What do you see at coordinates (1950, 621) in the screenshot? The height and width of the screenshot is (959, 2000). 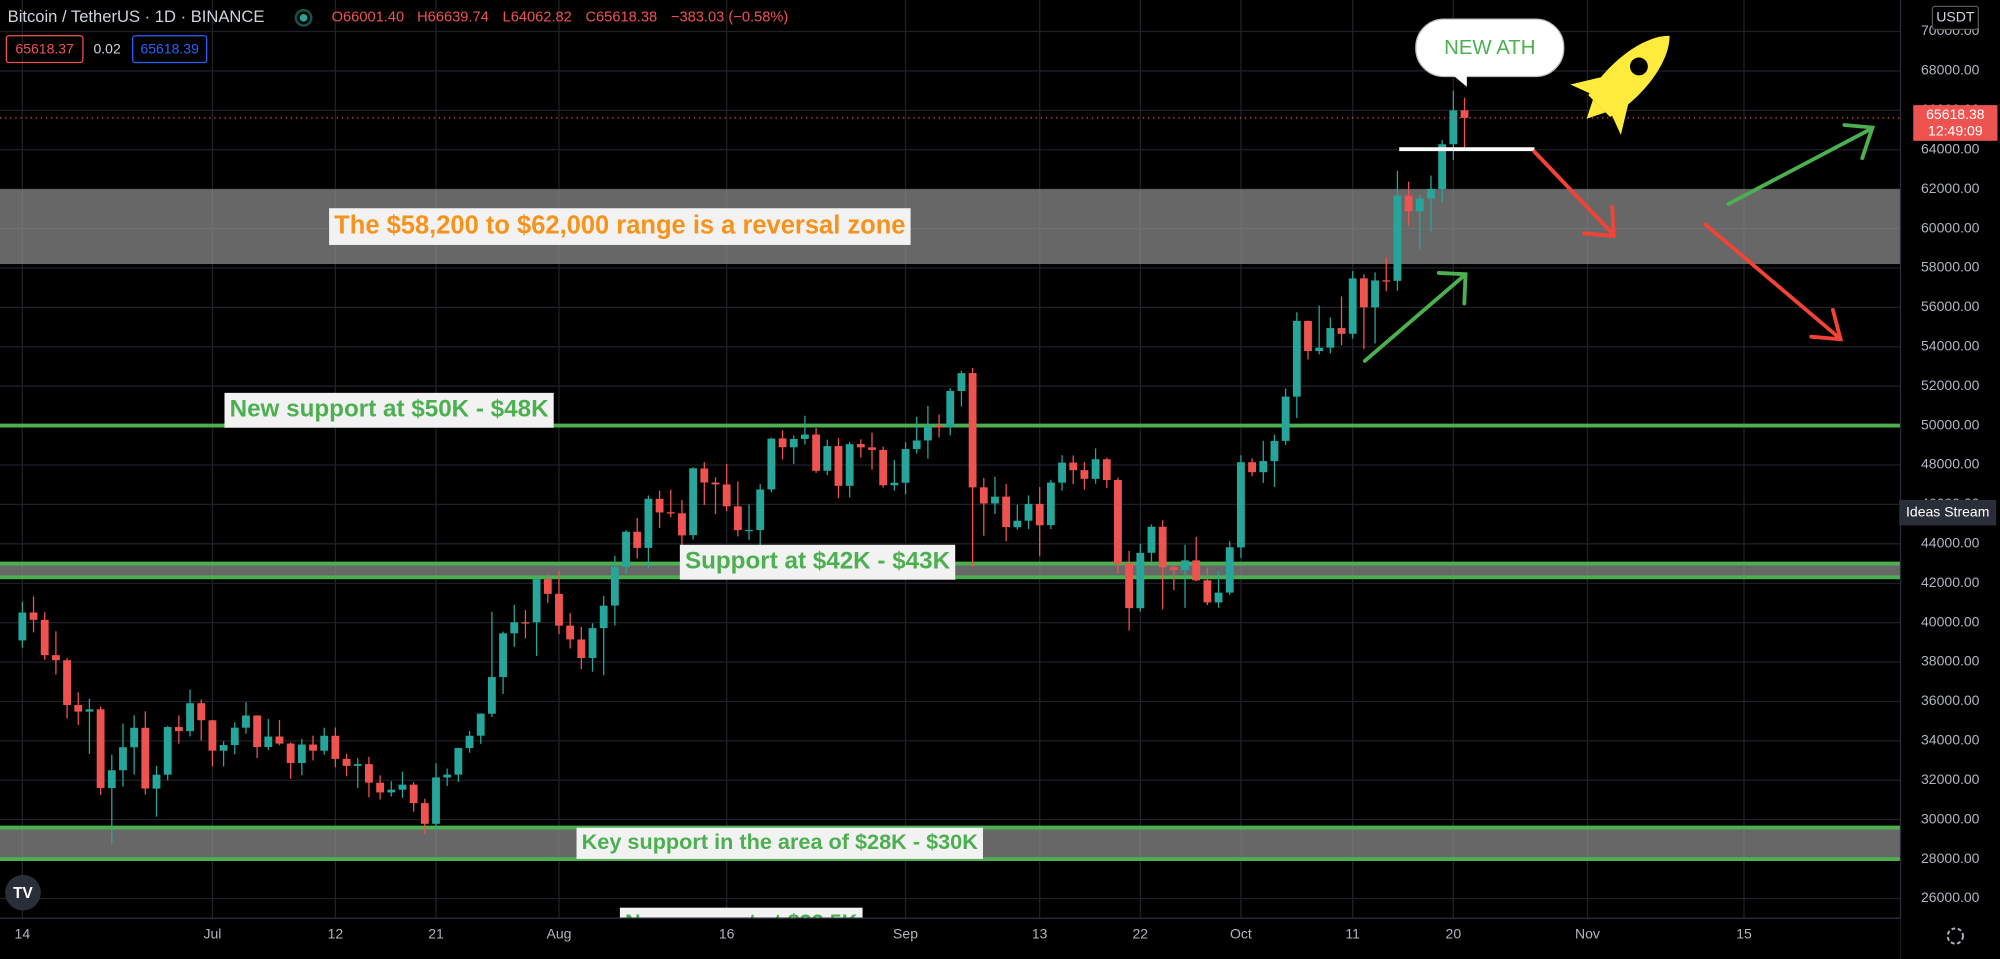 I see `y-tick-label: 40000.00` at bounding box center [1950, 621].